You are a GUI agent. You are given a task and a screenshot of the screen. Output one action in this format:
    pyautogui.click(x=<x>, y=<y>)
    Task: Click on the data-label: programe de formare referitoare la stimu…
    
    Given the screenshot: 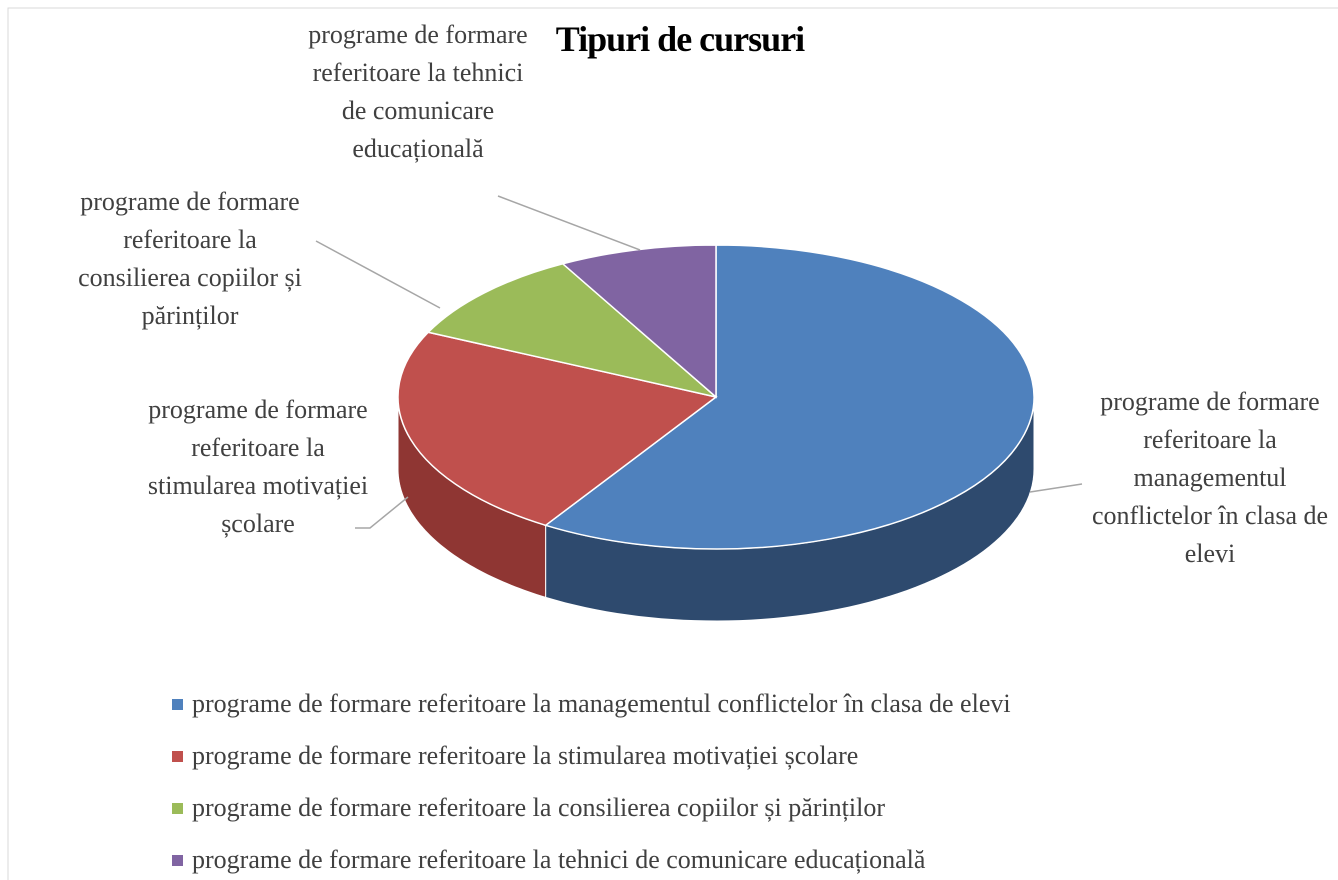 What is the action you would take?
    pyautogui.click(x=258, y=466)
    